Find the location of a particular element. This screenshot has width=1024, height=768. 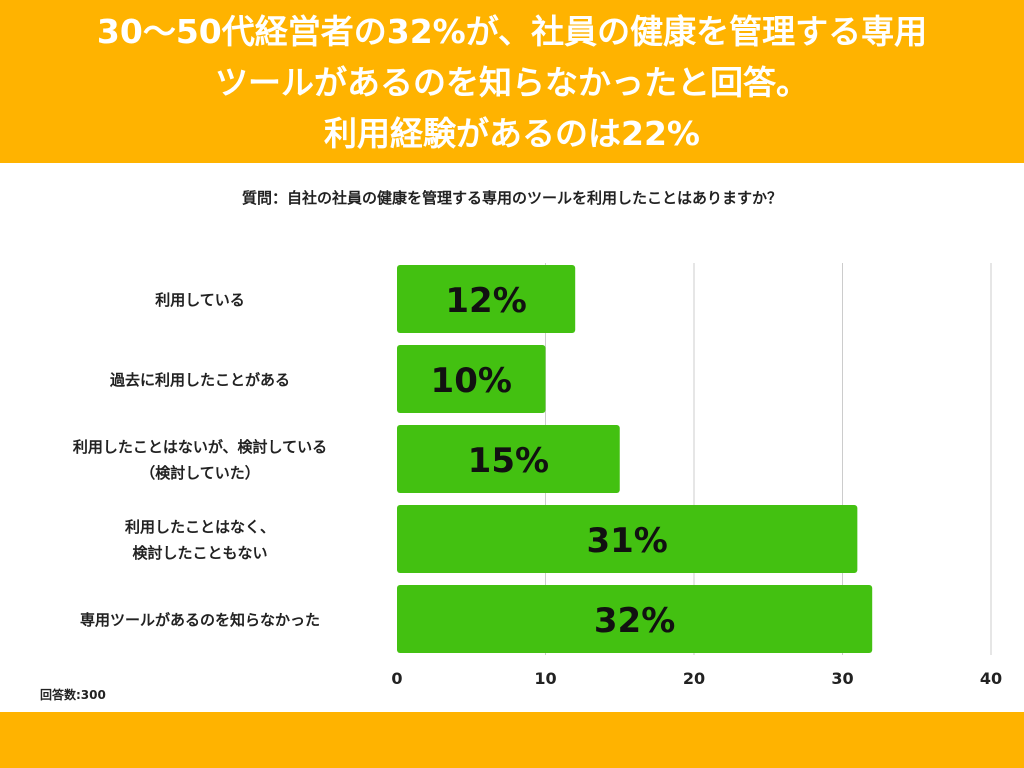

title-line-2: ツールがあるのを知らなかったと回答。 is located at coordinates (512, 82).